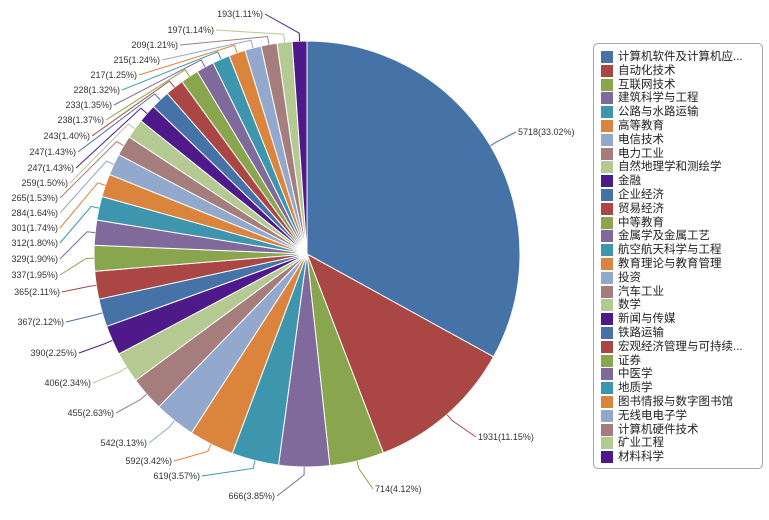 This screenshot has width=769, height=520. What do you see at coordinates (37, 292) in the screenshot?
I see `data-label: 365(2.11%)` at bounding box center [37, 292].